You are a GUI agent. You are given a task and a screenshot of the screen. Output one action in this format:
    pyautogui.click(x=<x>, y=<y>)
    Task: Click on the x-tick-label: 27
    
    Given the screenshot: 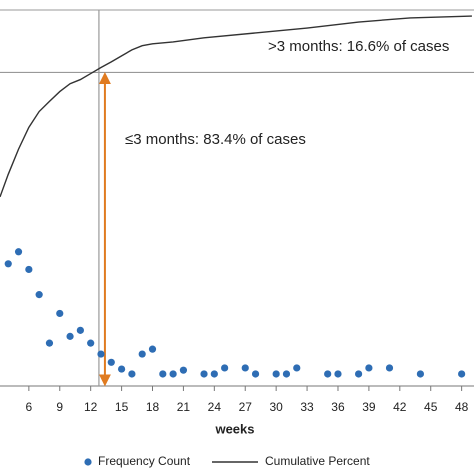 What is the action you would take?
    pyautogui.click(x=246, y=407)
    